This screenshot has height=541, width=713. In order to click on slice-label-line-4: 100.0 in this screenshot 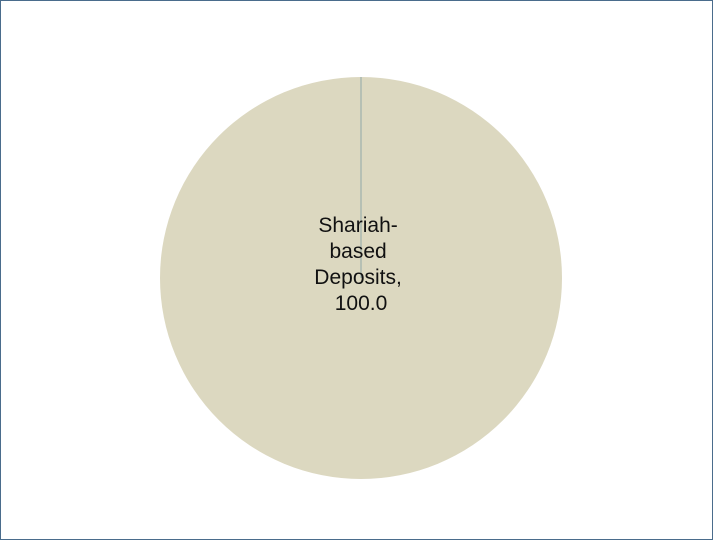, I will do `click(361, 303)`.